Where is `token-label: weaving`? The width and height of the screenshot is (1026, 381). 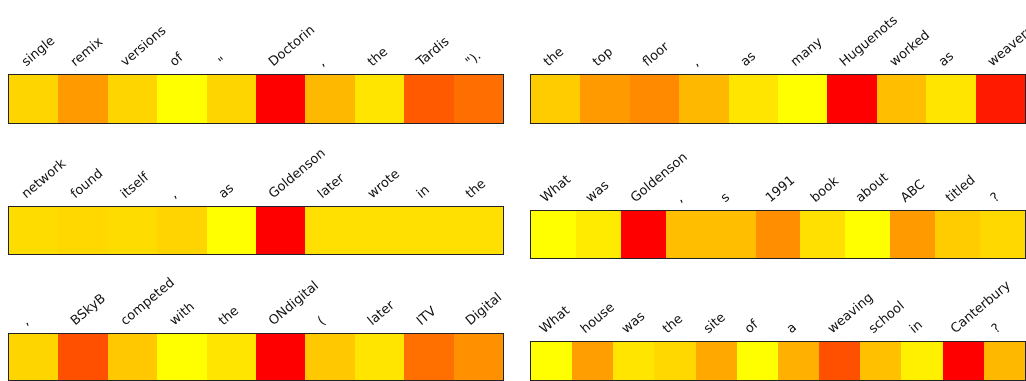
token-label: weaving is located at coordinates (850, 313).